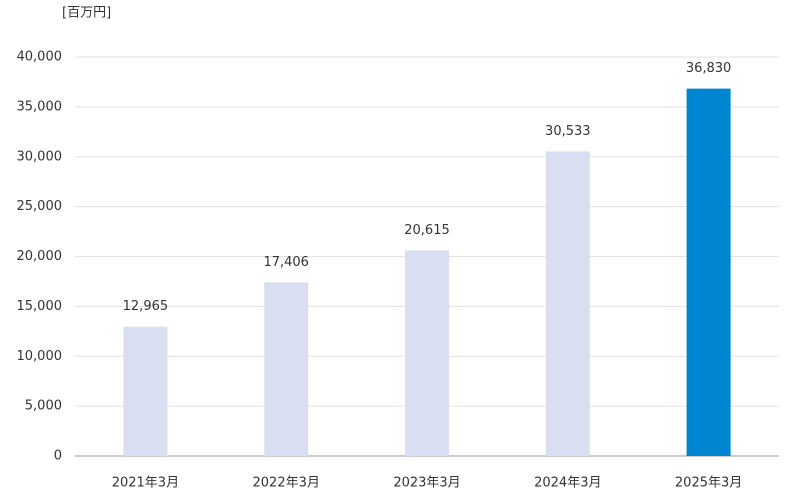  Describe the element at coordinates (40, 356) in the screenshot. I see `y-tick-label: 10,000` at that location.